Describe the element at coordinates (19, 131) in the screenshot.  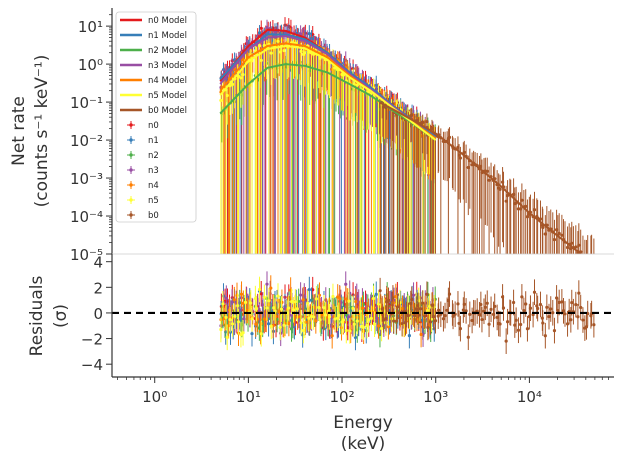
I see `spectrum-y-label-line1: Net rate` at that location.